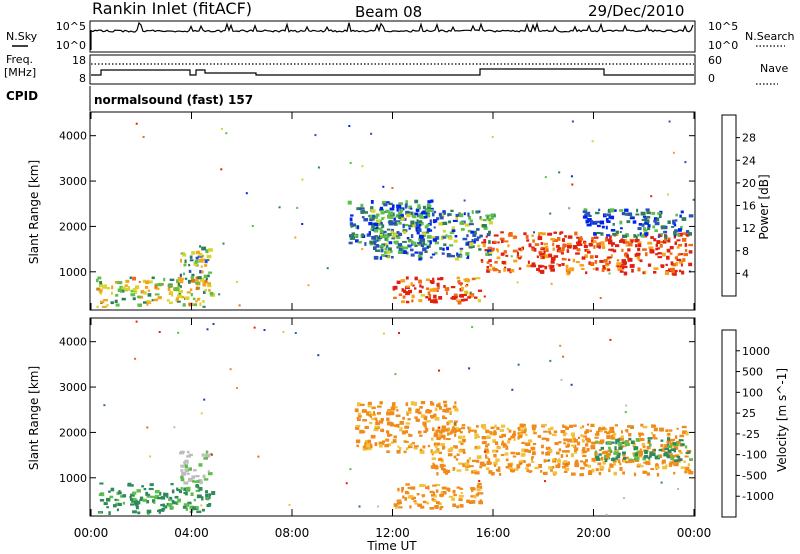  Describe the element at coordinates (754, 475) in the screenshot. I see `colorbar-tick-label: -500` at that location.